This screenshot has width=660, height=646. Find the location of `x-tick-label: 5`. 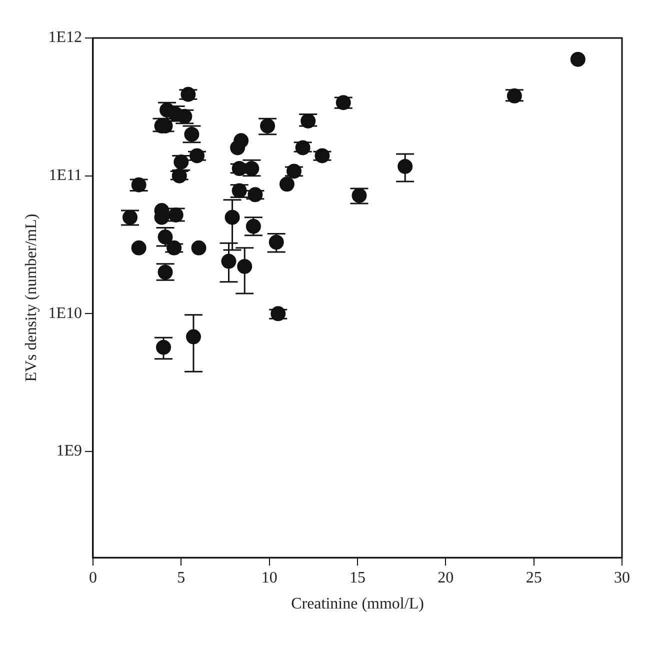

x-tick-label: 5 is located at coordinates (181, 577).